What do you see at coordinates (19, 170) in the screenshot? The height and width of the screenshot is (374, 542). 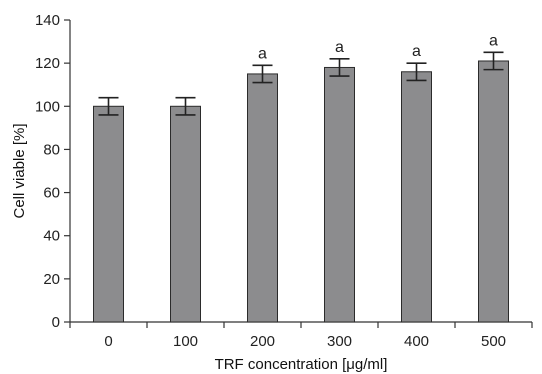 I see `y-axis-label: Cell viable [%]` at bounding box center [19, 170].